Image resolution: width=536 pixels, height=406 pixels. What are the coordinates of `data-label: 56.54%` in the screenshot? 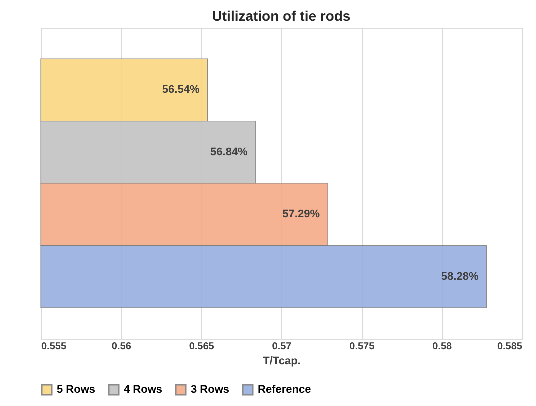 It's located at (181, 90).